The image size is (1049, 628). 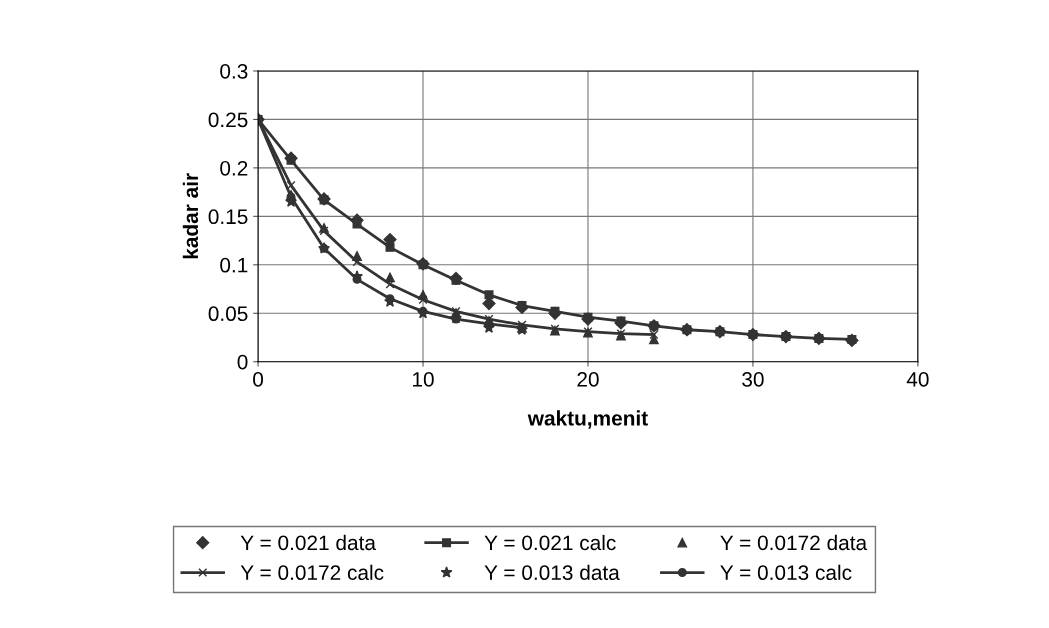 I want to click on legend-label: Y = 0.013 calc, so click(x=786, y=572).